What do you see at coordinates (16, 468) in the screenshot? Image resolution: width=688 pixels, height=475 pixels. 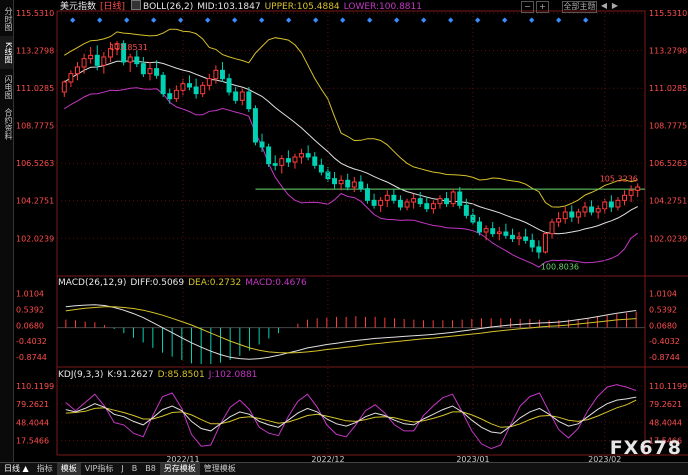 I see `period-dropdown: 日线 ▲` at bounding box center [16, 468].